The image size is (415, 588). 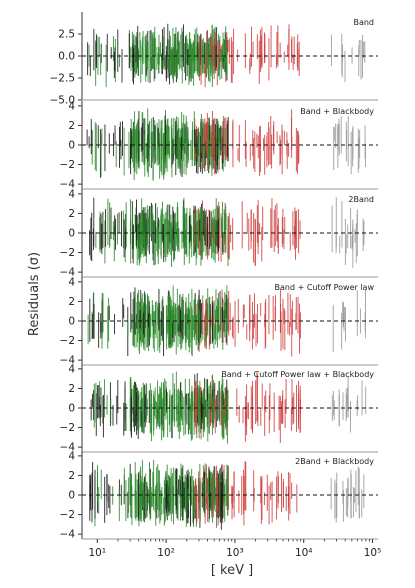 I want to click on y-tick-label: 0.0, so click(x=66, y=57).